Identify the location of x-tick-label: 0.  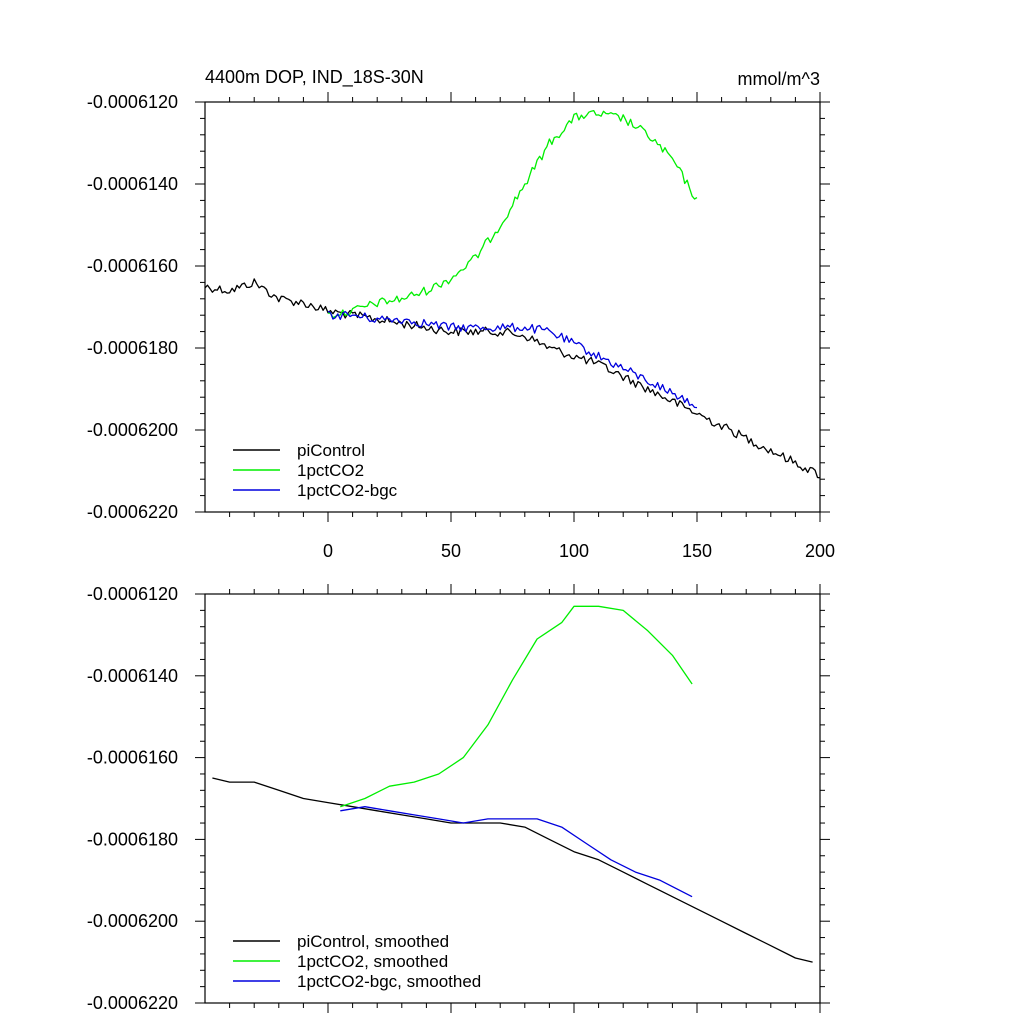
(328, 551).